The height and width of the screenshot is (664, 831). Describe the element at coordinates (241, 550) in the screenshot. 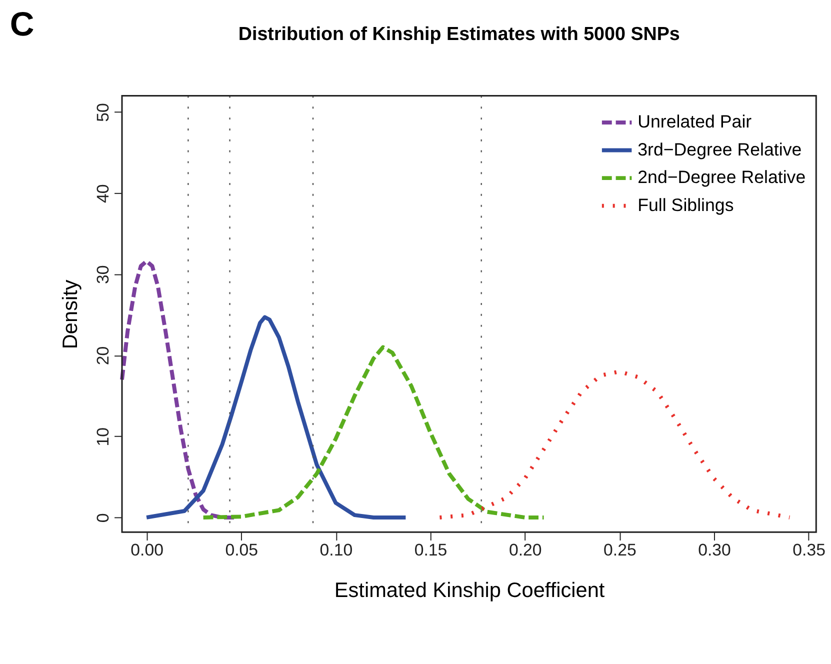

I see `x-tick-label: 0.05` at that location.